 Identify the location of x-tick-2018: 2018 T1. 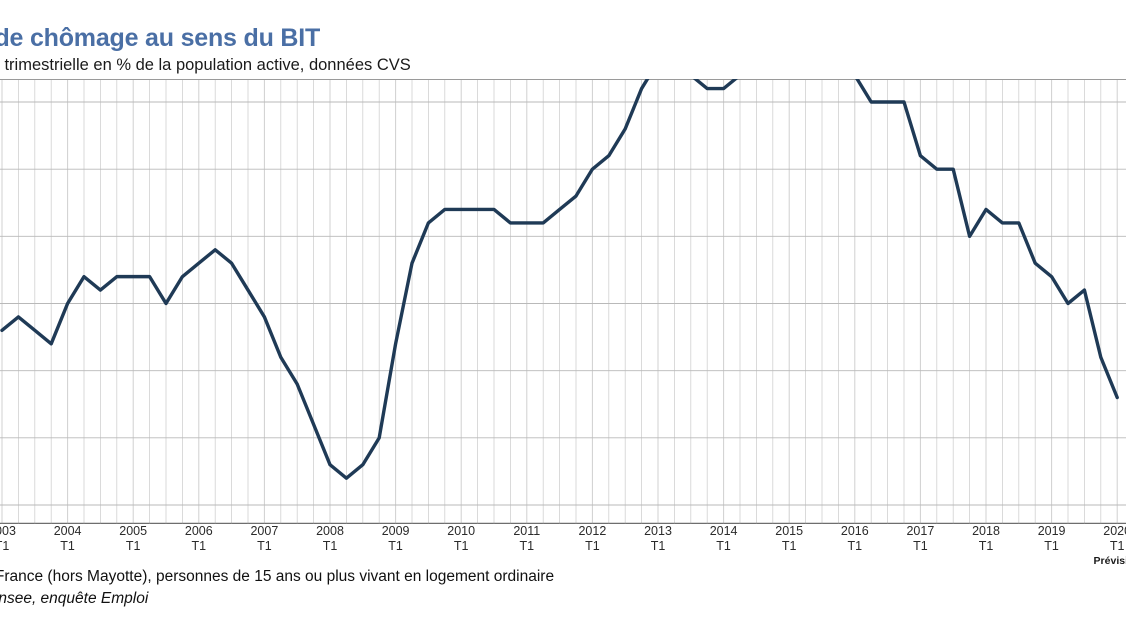
(986, 539).